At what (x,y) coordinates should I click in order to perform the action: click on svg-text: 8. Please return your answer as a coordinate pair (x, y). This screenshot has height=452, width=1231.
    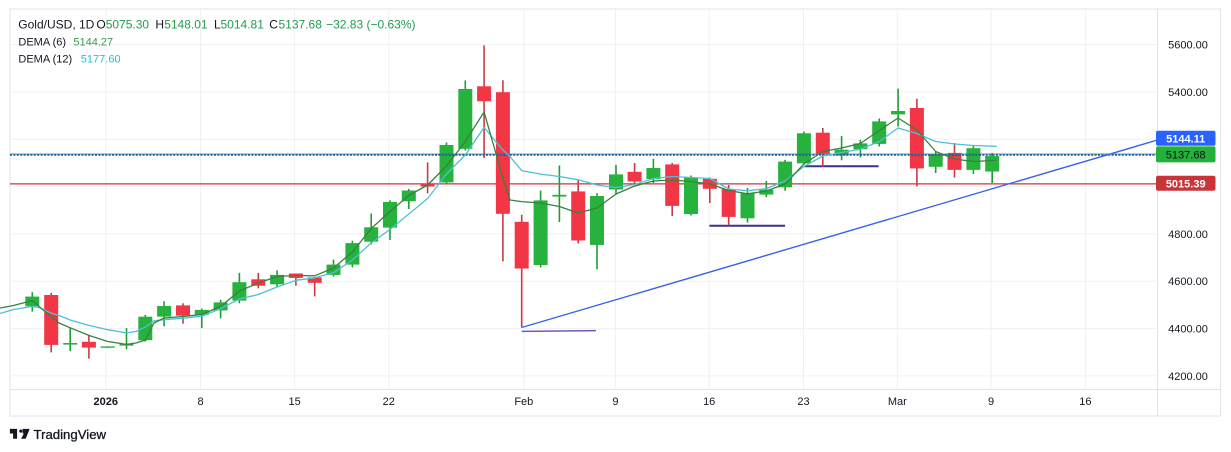
    Looking at the image, I should click on (200, 402).